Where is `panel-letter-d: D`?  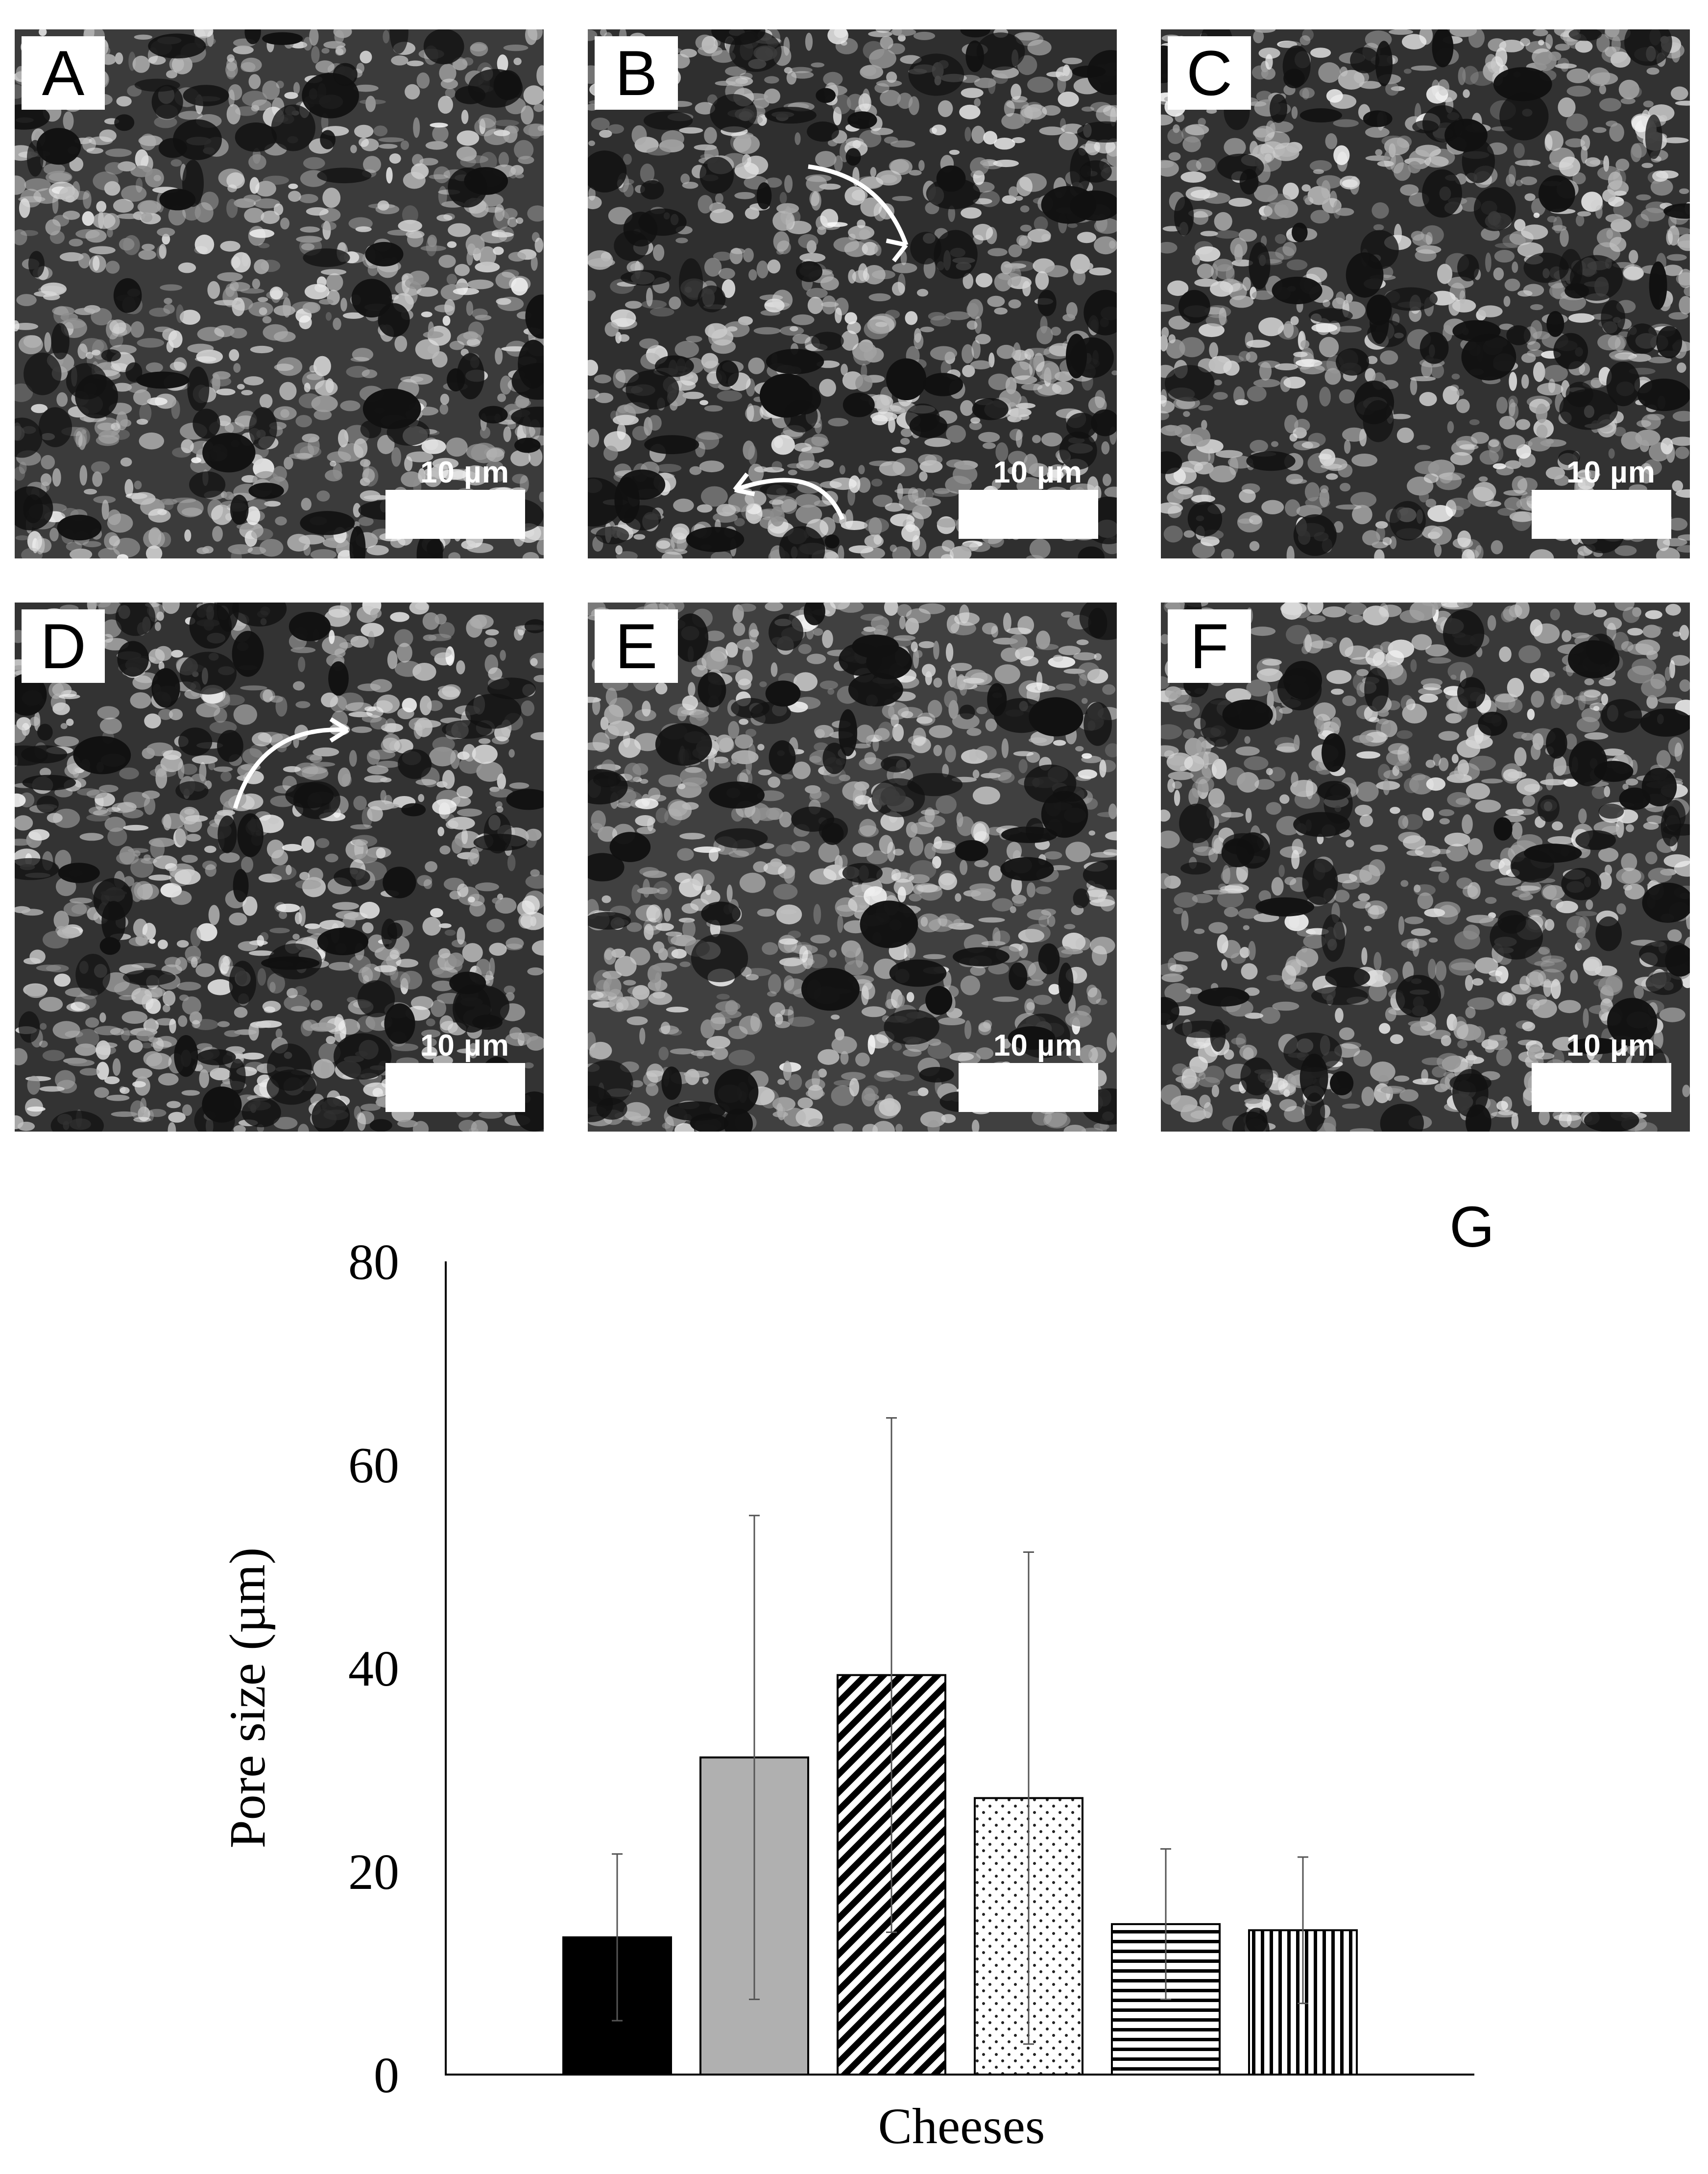
panel-letter-d: D is located at coordinates (63, 646).